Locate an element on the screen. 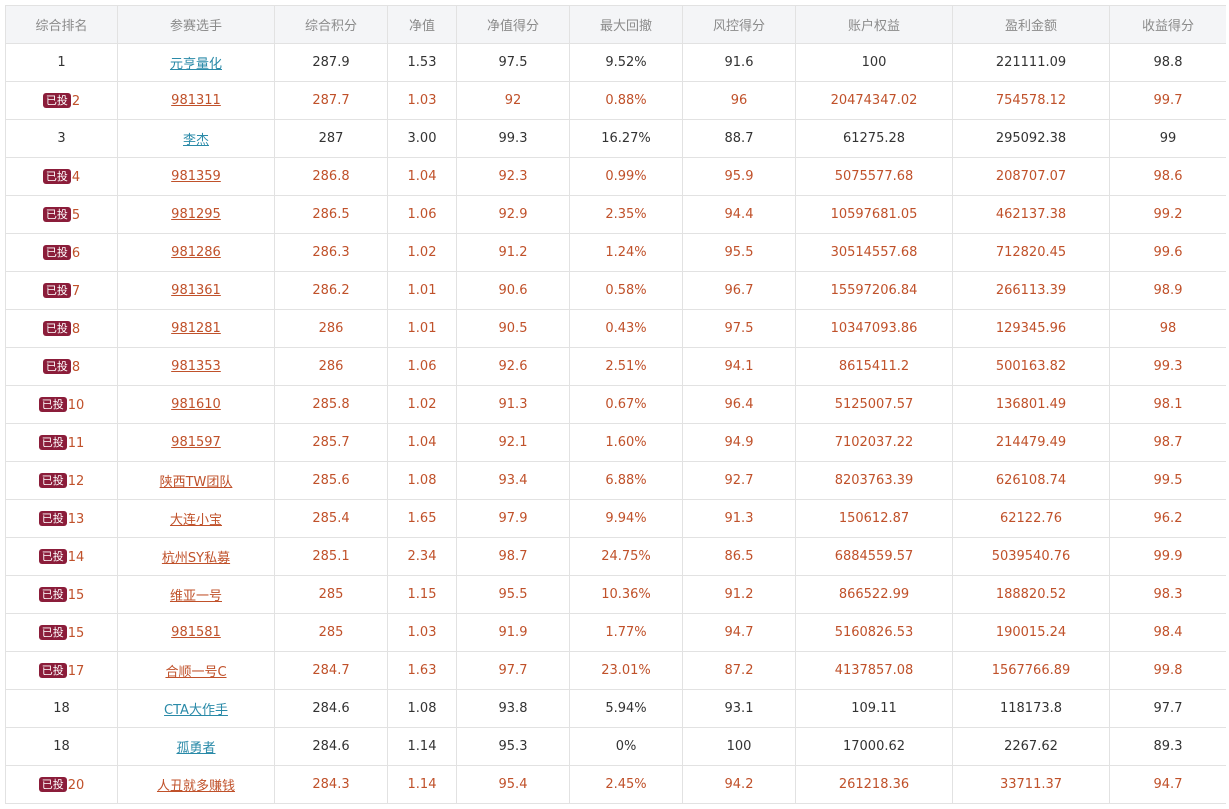 This screenshot has width=1229, height=809. cell-participant: 981311 is located at coordinates (196, 100).